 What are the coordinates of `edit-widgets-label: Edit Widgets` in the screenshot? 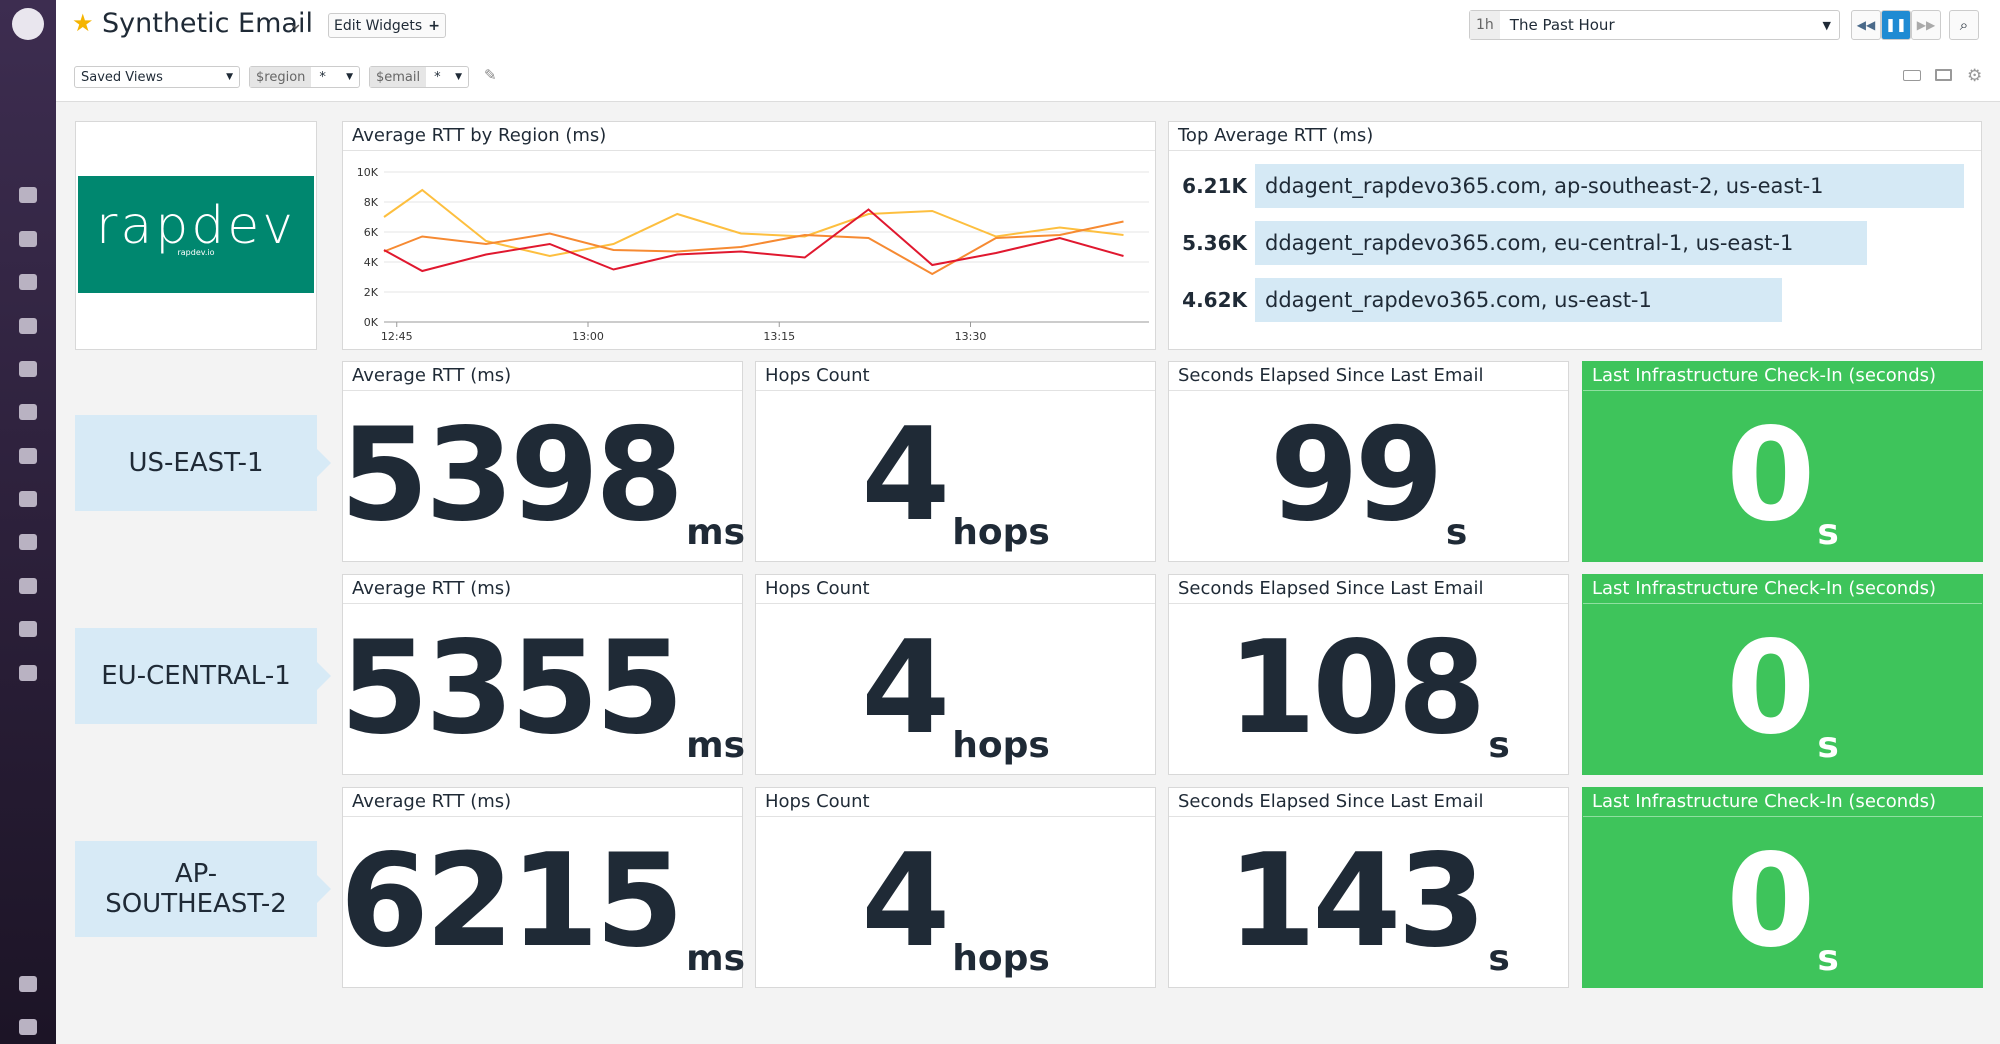 It's located at (378, 25).